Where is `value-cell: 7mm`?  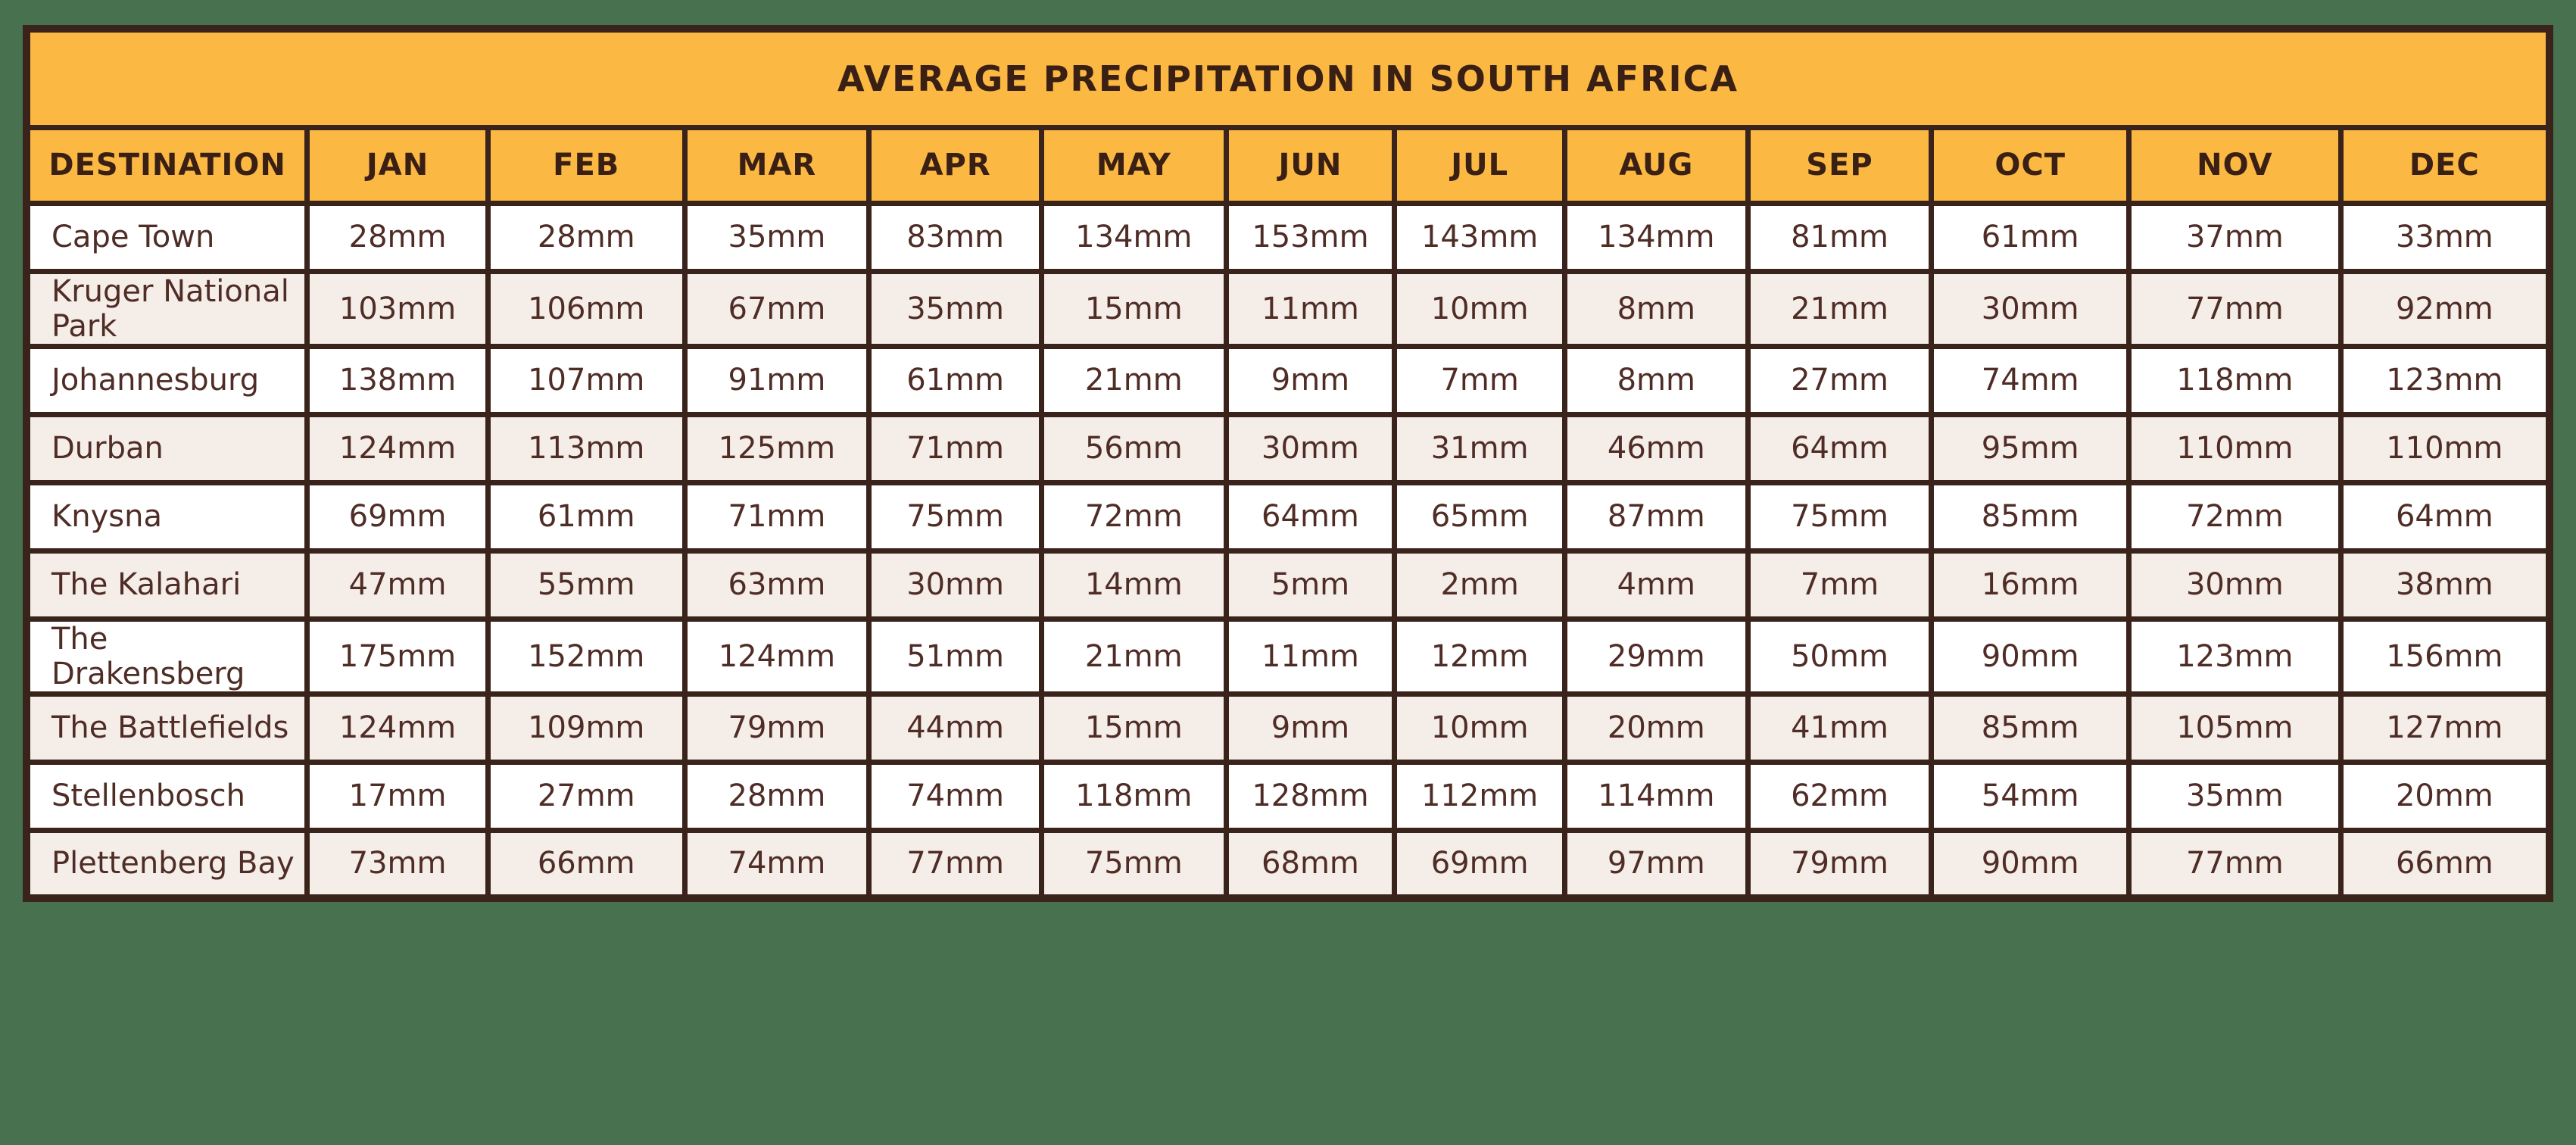
value-cell: 7mm is located at coordinates (1479, 380).